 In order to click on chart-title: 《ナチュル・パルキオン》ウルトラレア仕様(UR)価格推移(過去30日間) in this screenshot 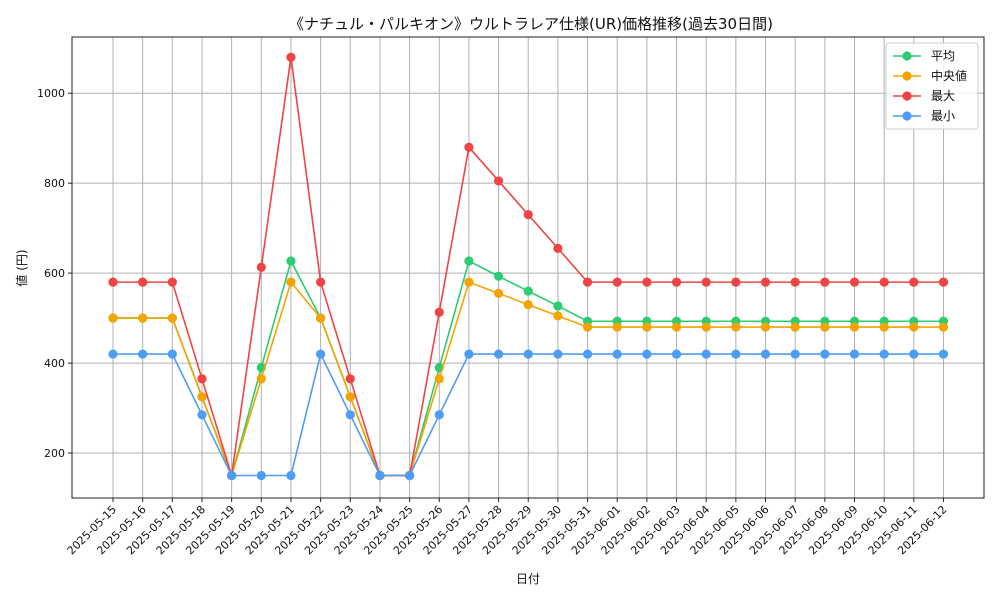, I will do `click(531, 24)`.